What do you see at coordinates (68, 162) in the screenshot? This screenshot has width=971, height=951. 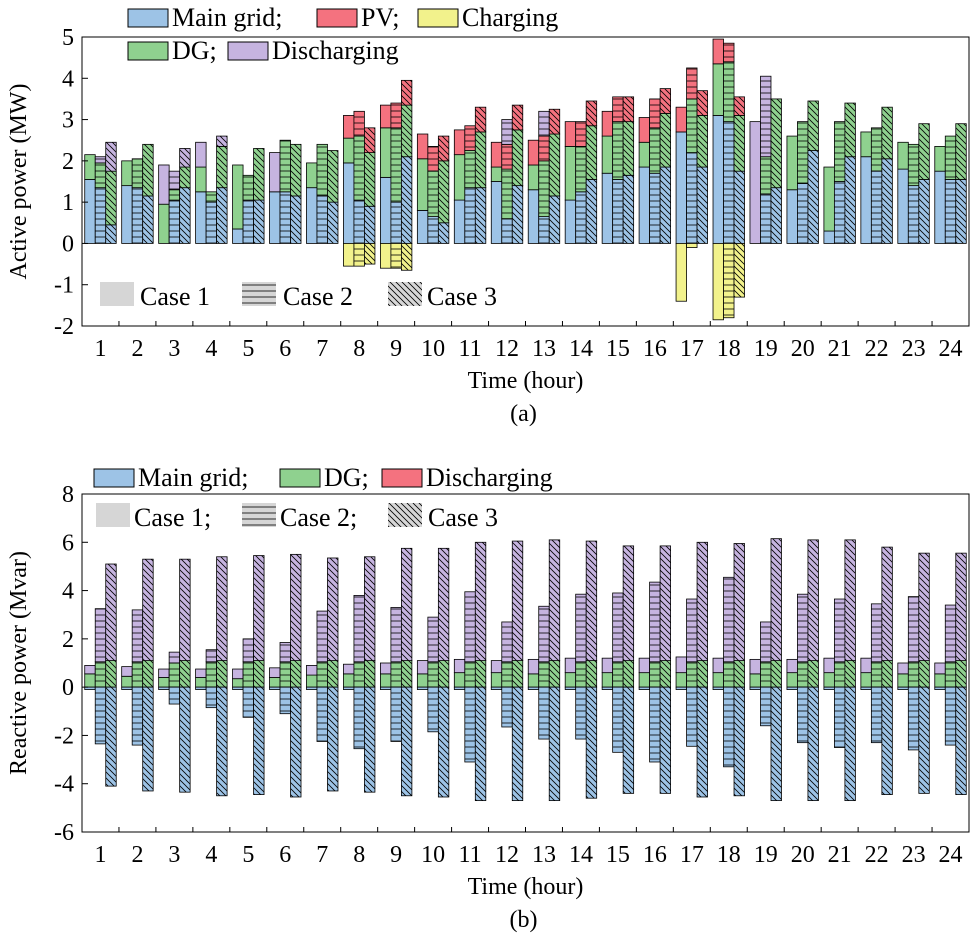 I see `y-tick-label-a-2: 2` at bounding box center [68, 162].